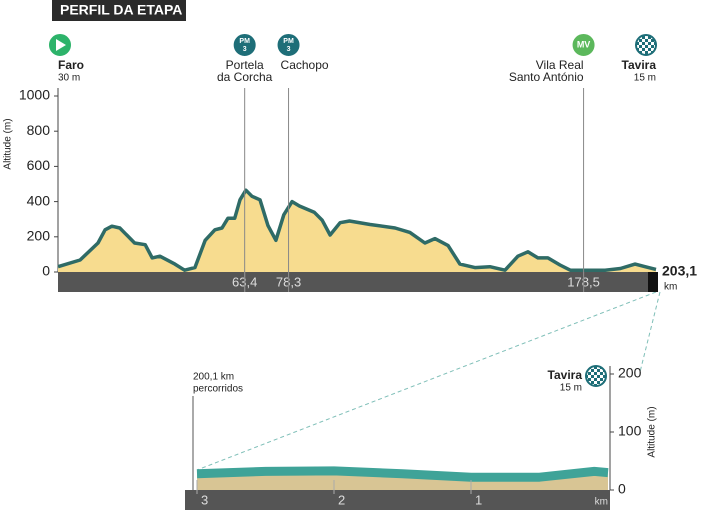 The width and height of the screenshot is (712, 514). Describe the element at coordinates (204, 499) in the screenshot. I see `x-tick-label: 3` at that location.